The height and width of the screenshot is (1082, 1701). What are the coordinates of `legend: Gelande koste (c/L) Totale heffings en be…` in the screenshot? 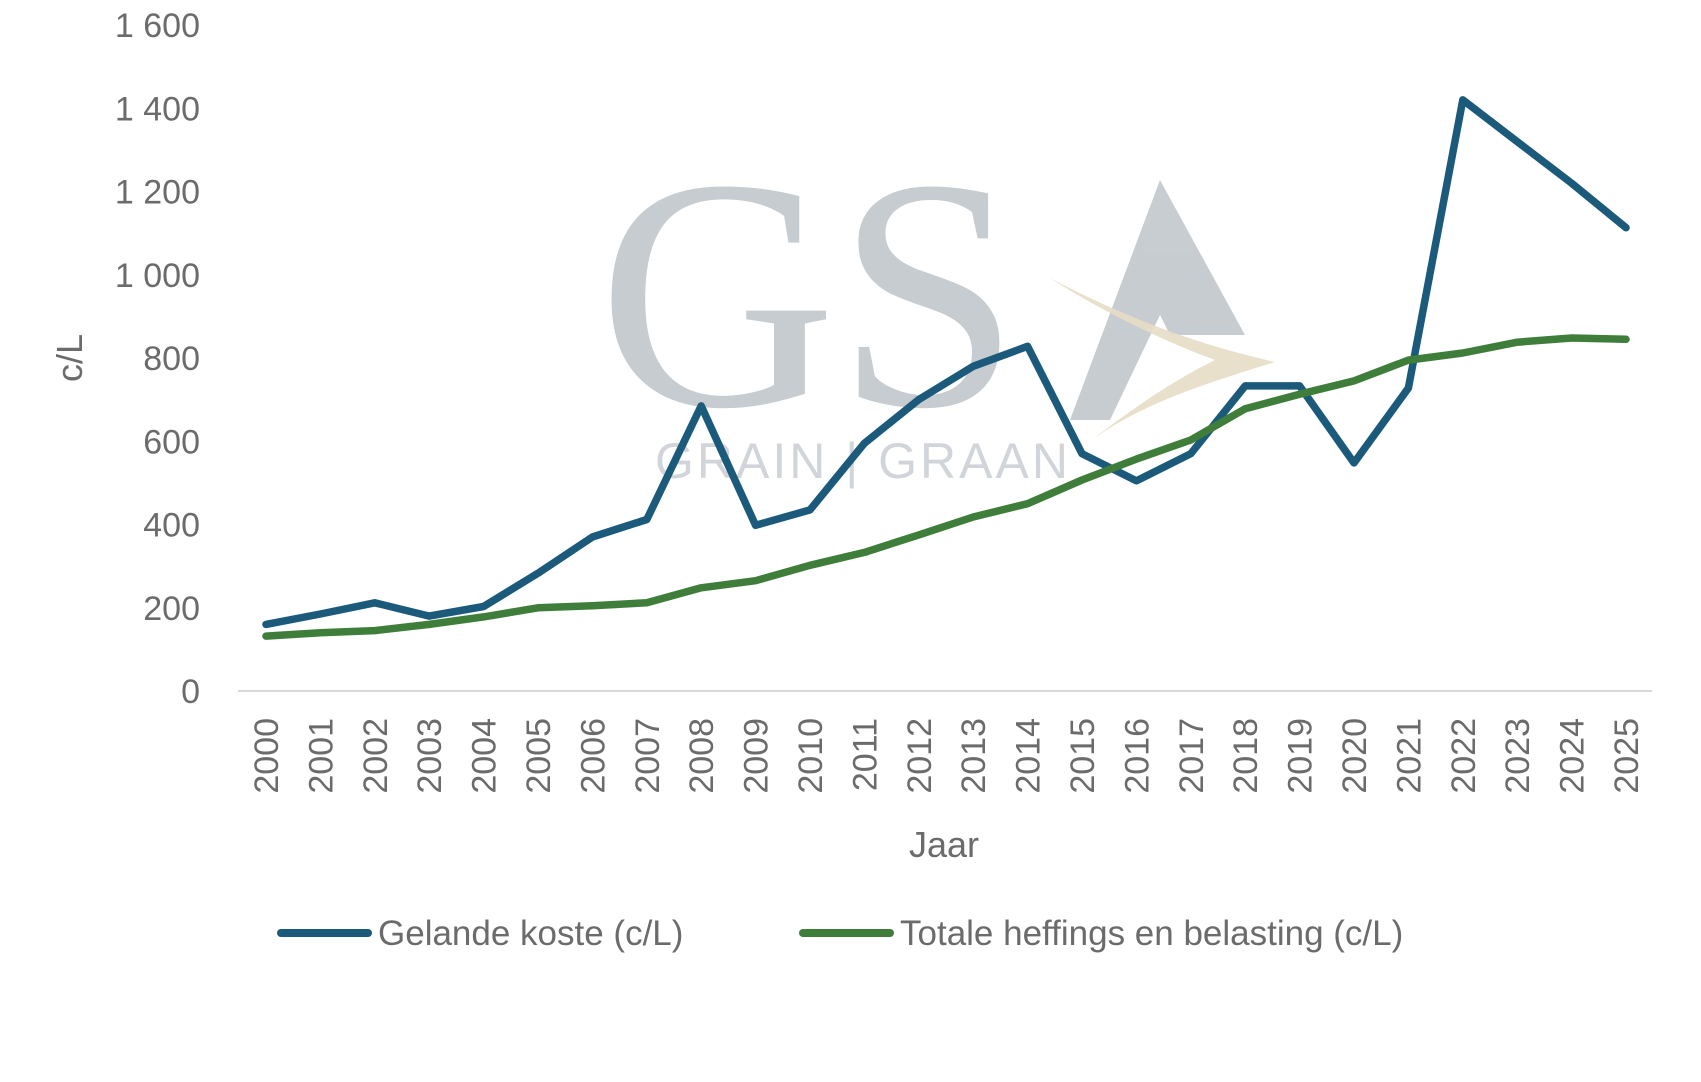 It's located at (840, 933).